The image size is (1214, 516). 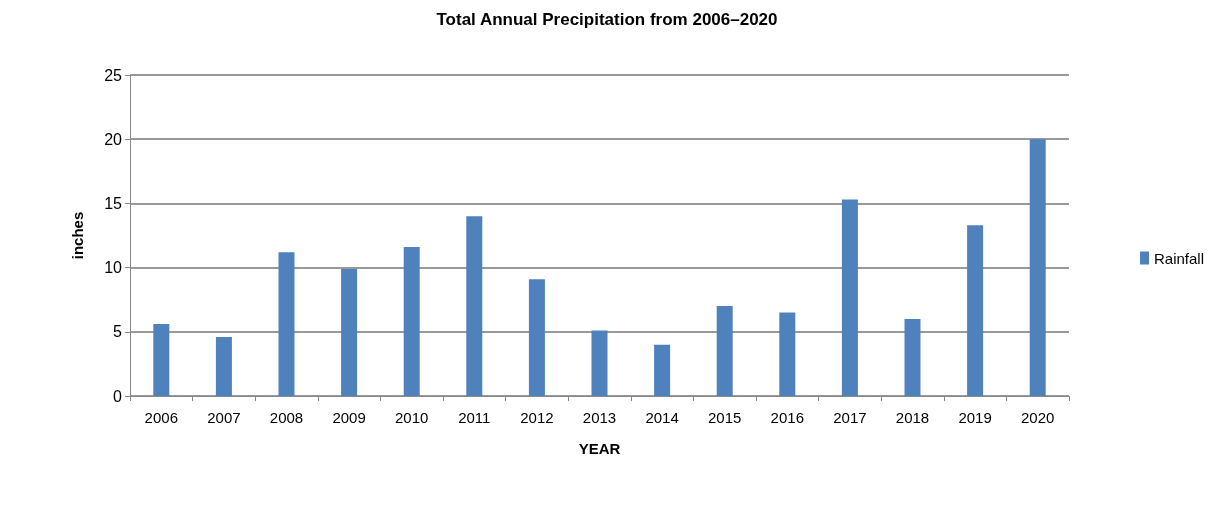 What do you see at coordinates (286, 417) in the screenshot?
I see `x-tick-label: 2008` at bounding box center [286, 417].